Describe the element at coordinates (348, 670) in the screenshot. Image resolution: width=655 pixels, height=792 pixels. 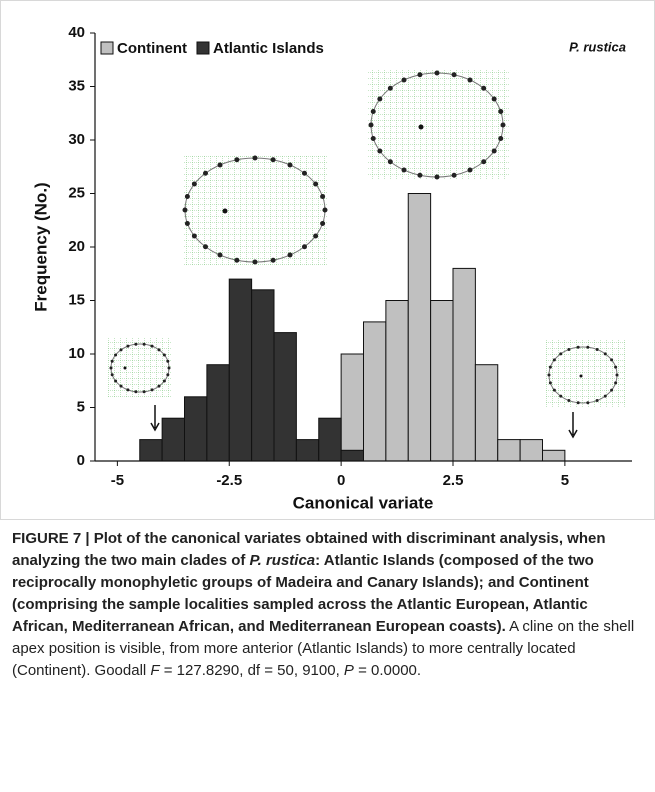
I see `caption-text: P` at that location.